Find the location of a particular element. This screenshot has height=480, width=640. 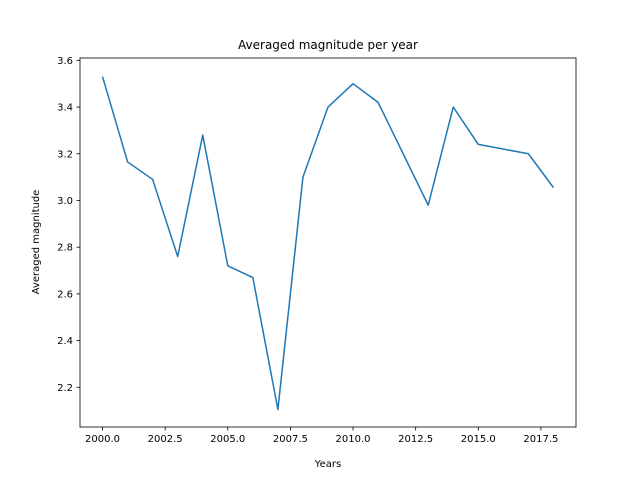

x-tick-label: 2015.0 is located at coordinates (478, 439).